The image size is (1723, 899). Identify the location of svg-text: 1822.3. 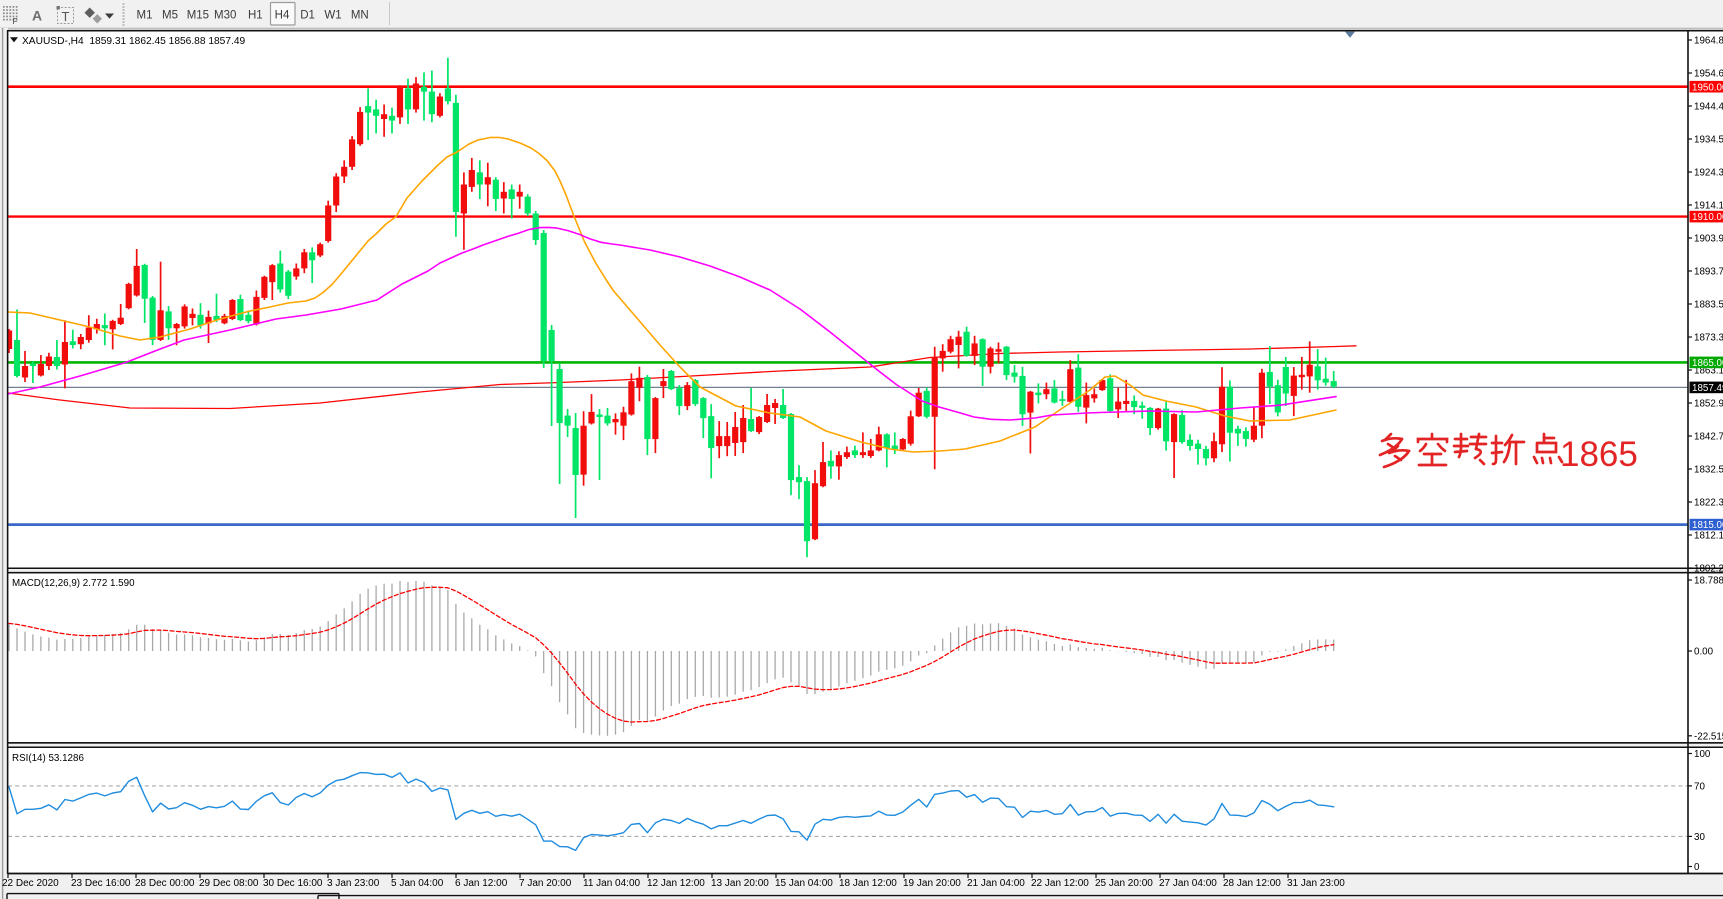
(1708, 503).